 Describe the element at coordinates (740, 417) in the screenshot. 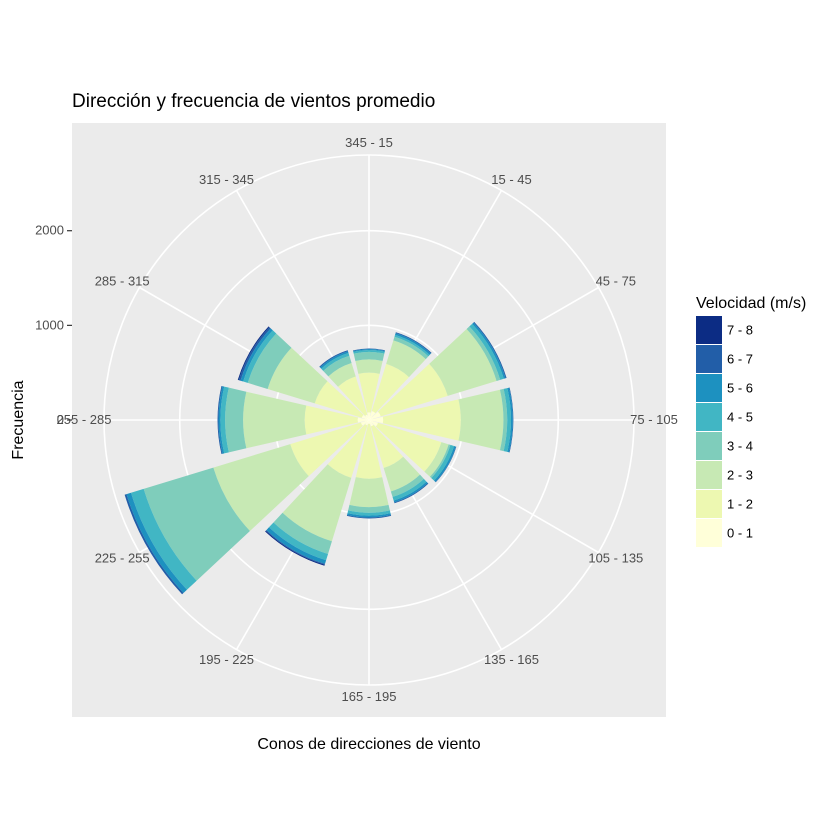

I see `legend-label: 4 - 5` at that location.